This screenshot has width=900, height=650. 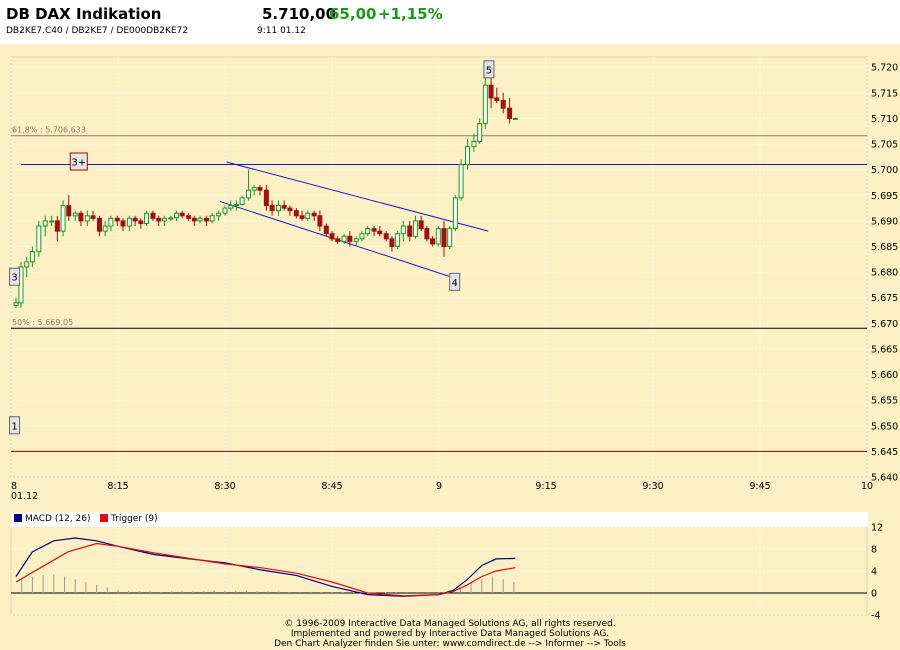 What do you see at coordinates (884, 145) in the screenshot?
I see `y-tick-label-5705: 5.705` at bounding box center [884, 145].